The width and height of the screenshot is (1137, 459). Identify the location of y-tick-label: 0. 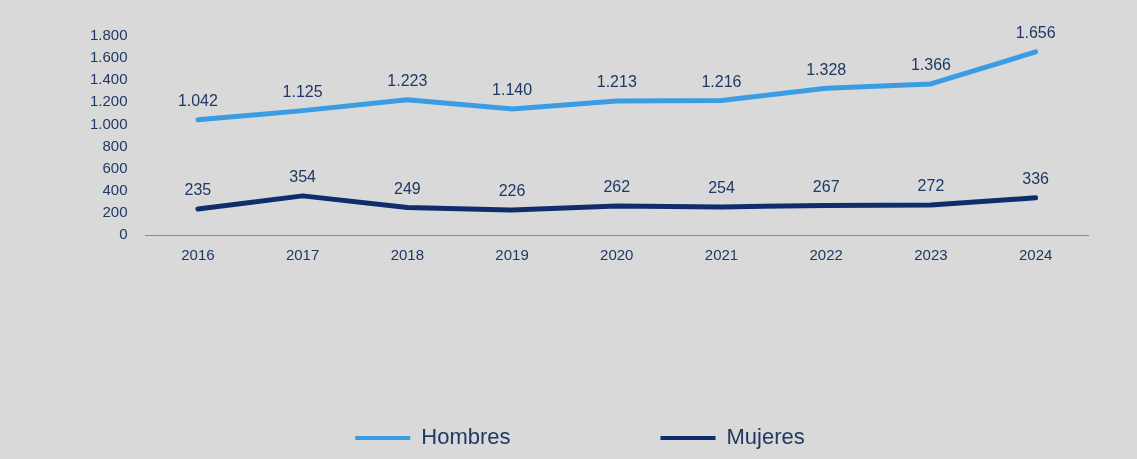
(123, 234).